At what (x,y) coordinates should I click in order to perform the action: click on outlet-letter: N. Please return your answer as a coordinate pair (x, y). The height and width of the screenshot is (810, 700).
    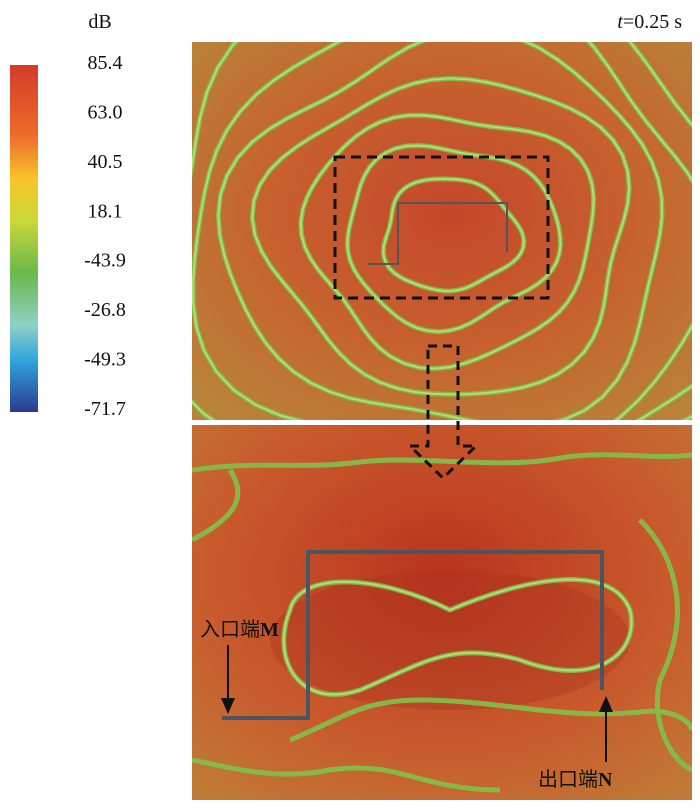
    Looking at the image, I should click on (605, 780).